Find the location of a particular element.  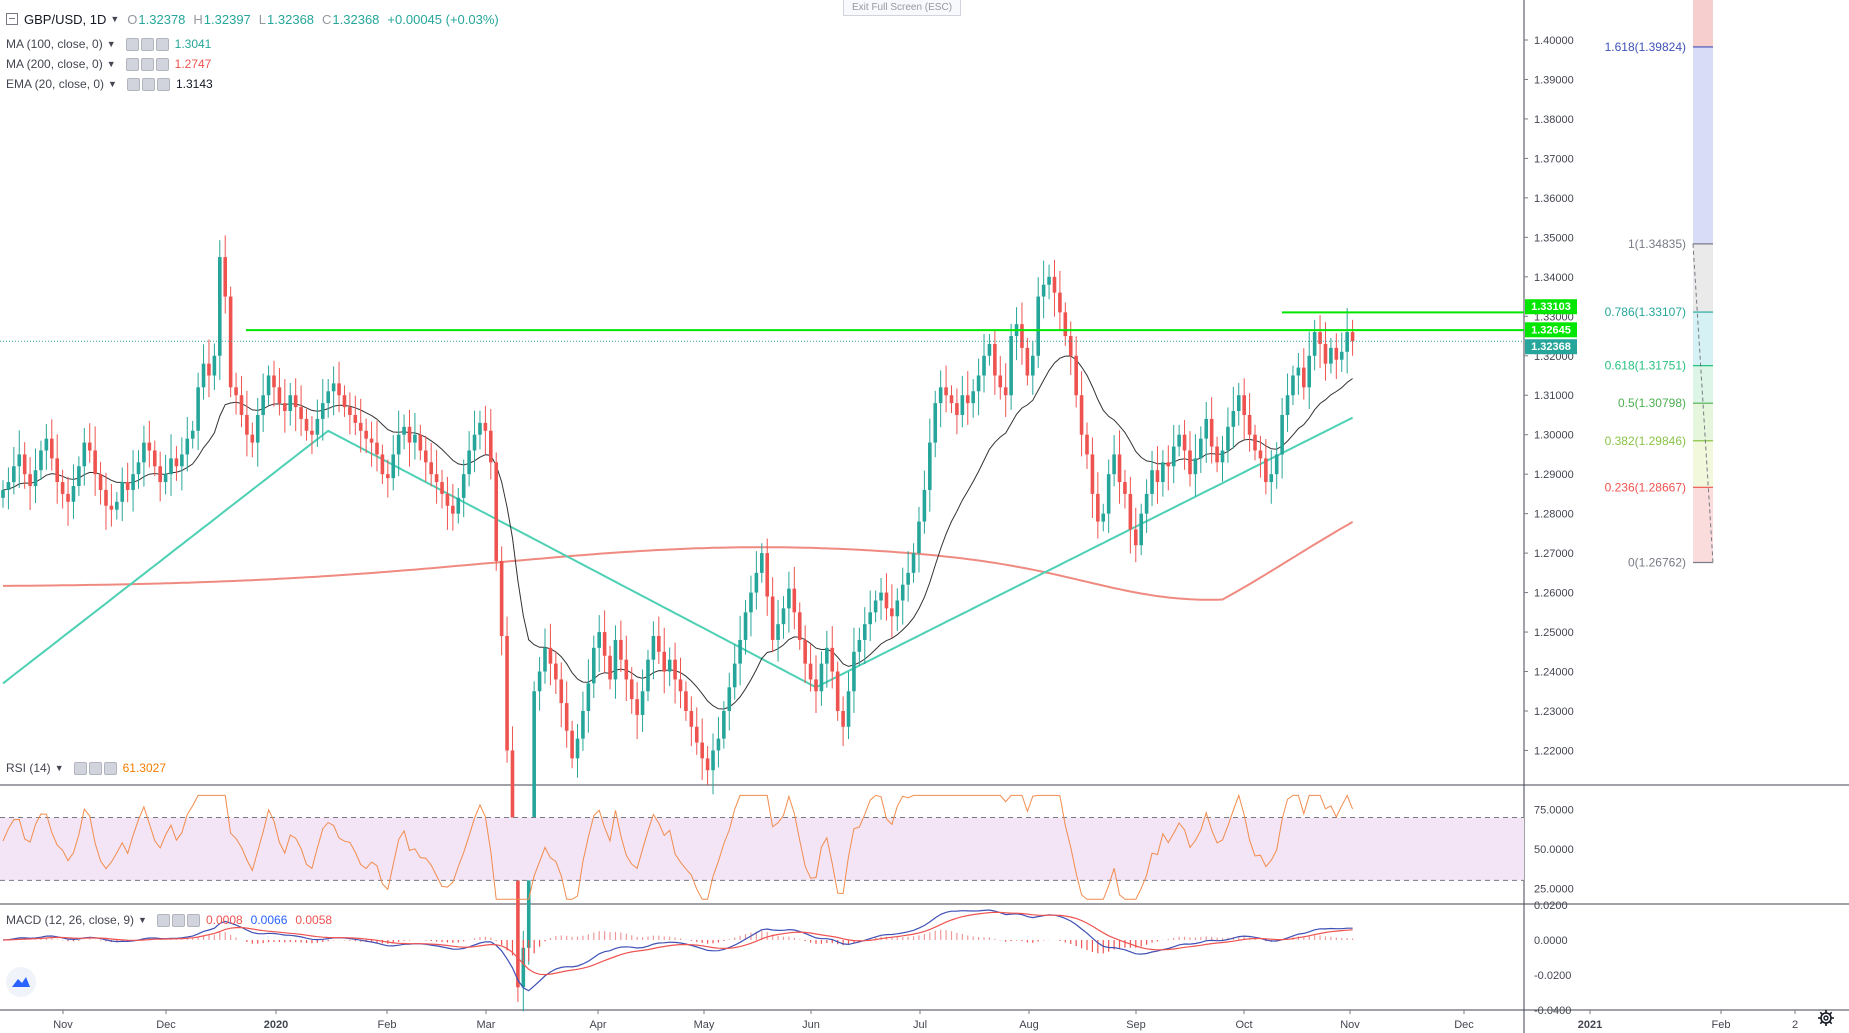

tradingview-logo is located at coordinates (21, 982).